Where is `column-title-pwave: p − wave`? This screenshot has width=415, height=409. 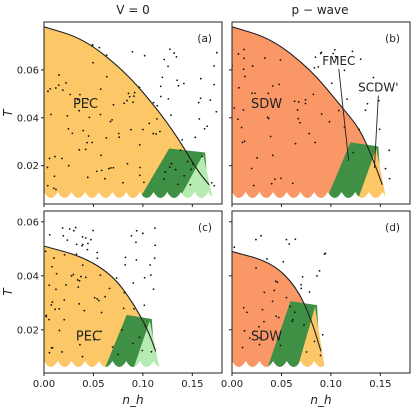
column-title-pwave: p − wave is located at coordinates (320, 10).